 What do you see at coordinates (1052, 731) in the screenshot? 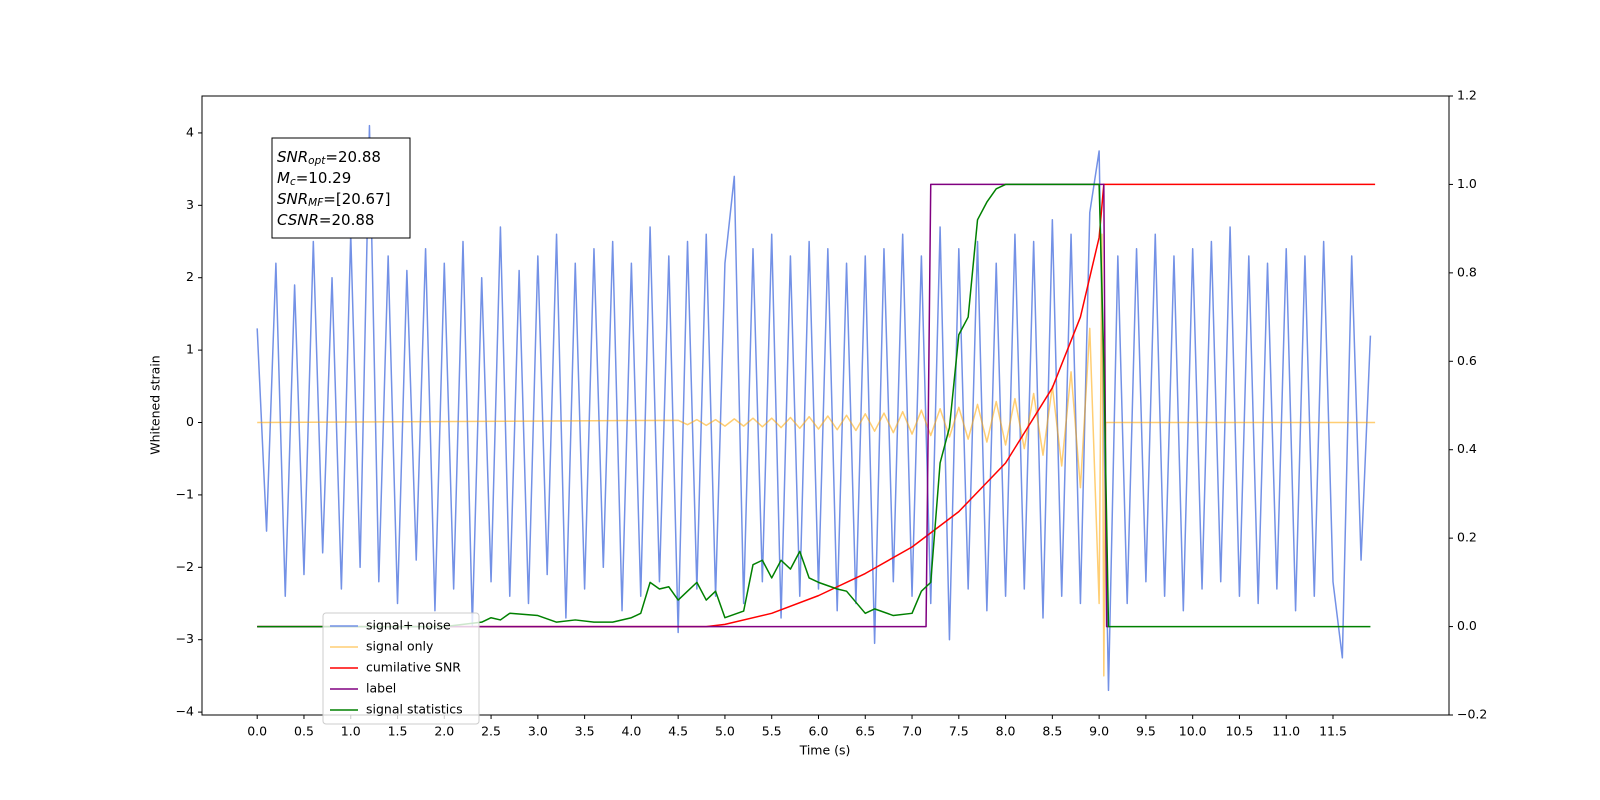
I see `x-tick-label: 8.5` at bounding box center [1052, 731].